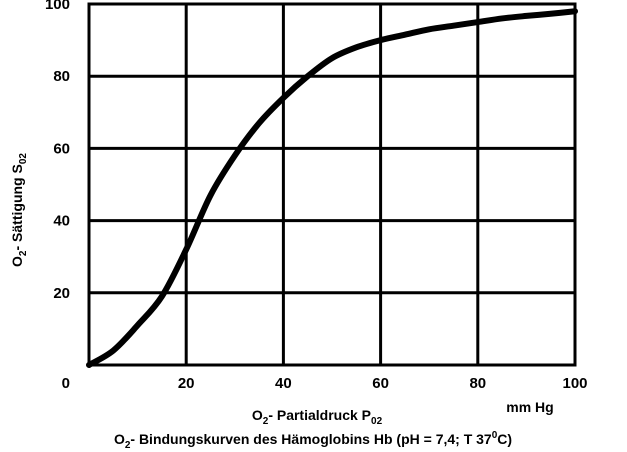  I want to click on x-tick-label: 40, so click(283, 383).